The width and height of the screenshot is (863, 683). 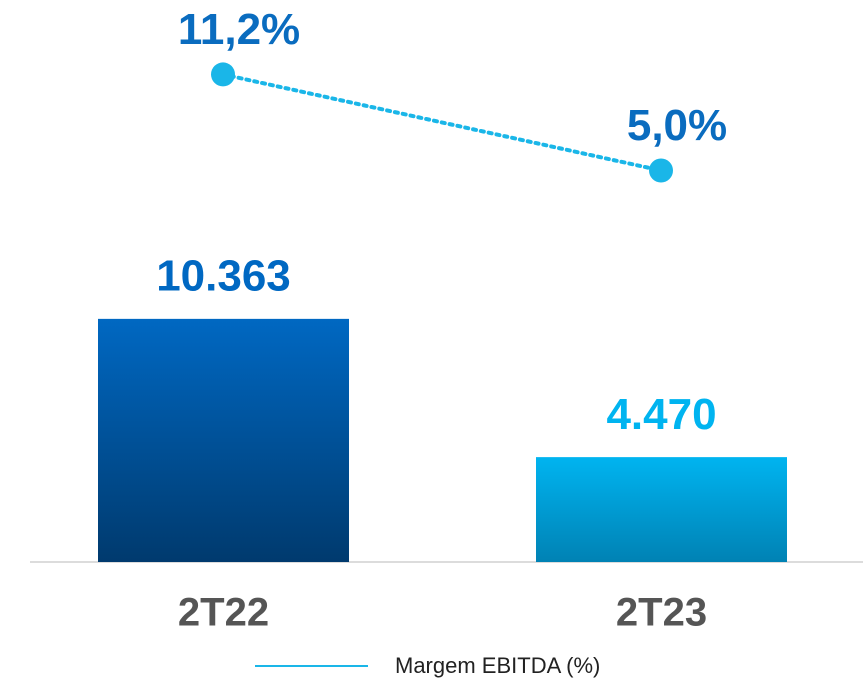 I want to click on legend-label: Margem EBITDA (%), so click(x=497, y=665).